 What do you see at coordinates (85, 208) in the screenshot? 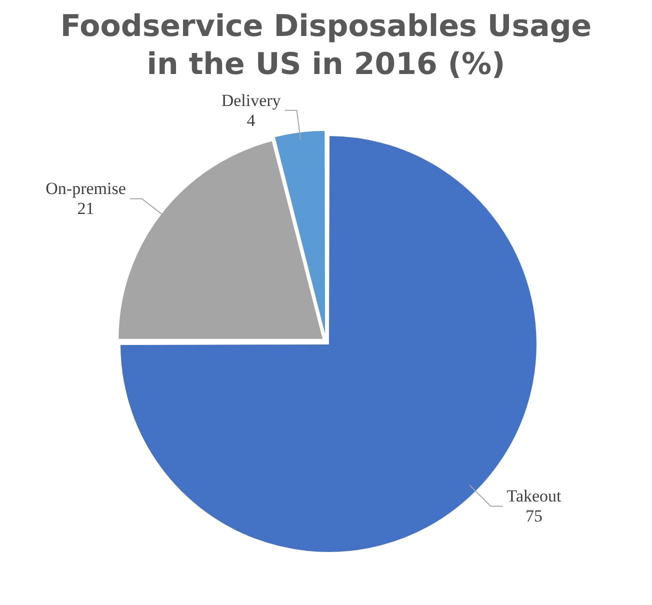
I see `data-label: 21` at bounding box center [85, 208].